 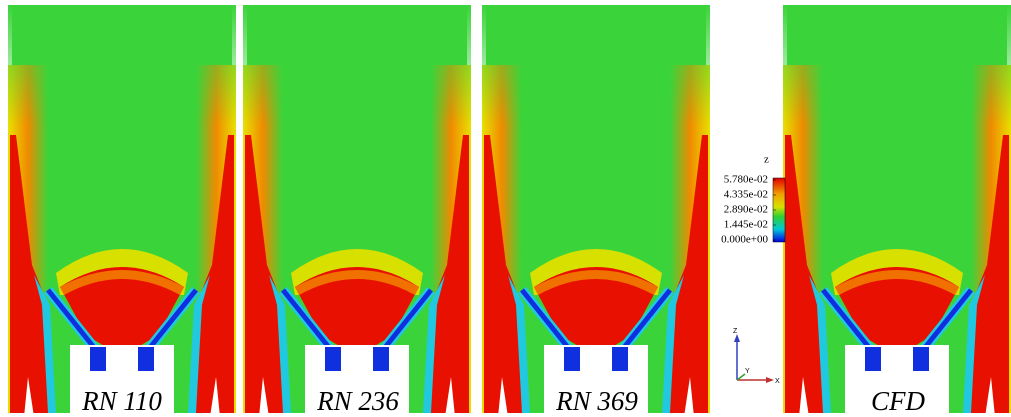 I want to click on colorbar-tick-label: 1.445e-02, so click(x=746, y=225).